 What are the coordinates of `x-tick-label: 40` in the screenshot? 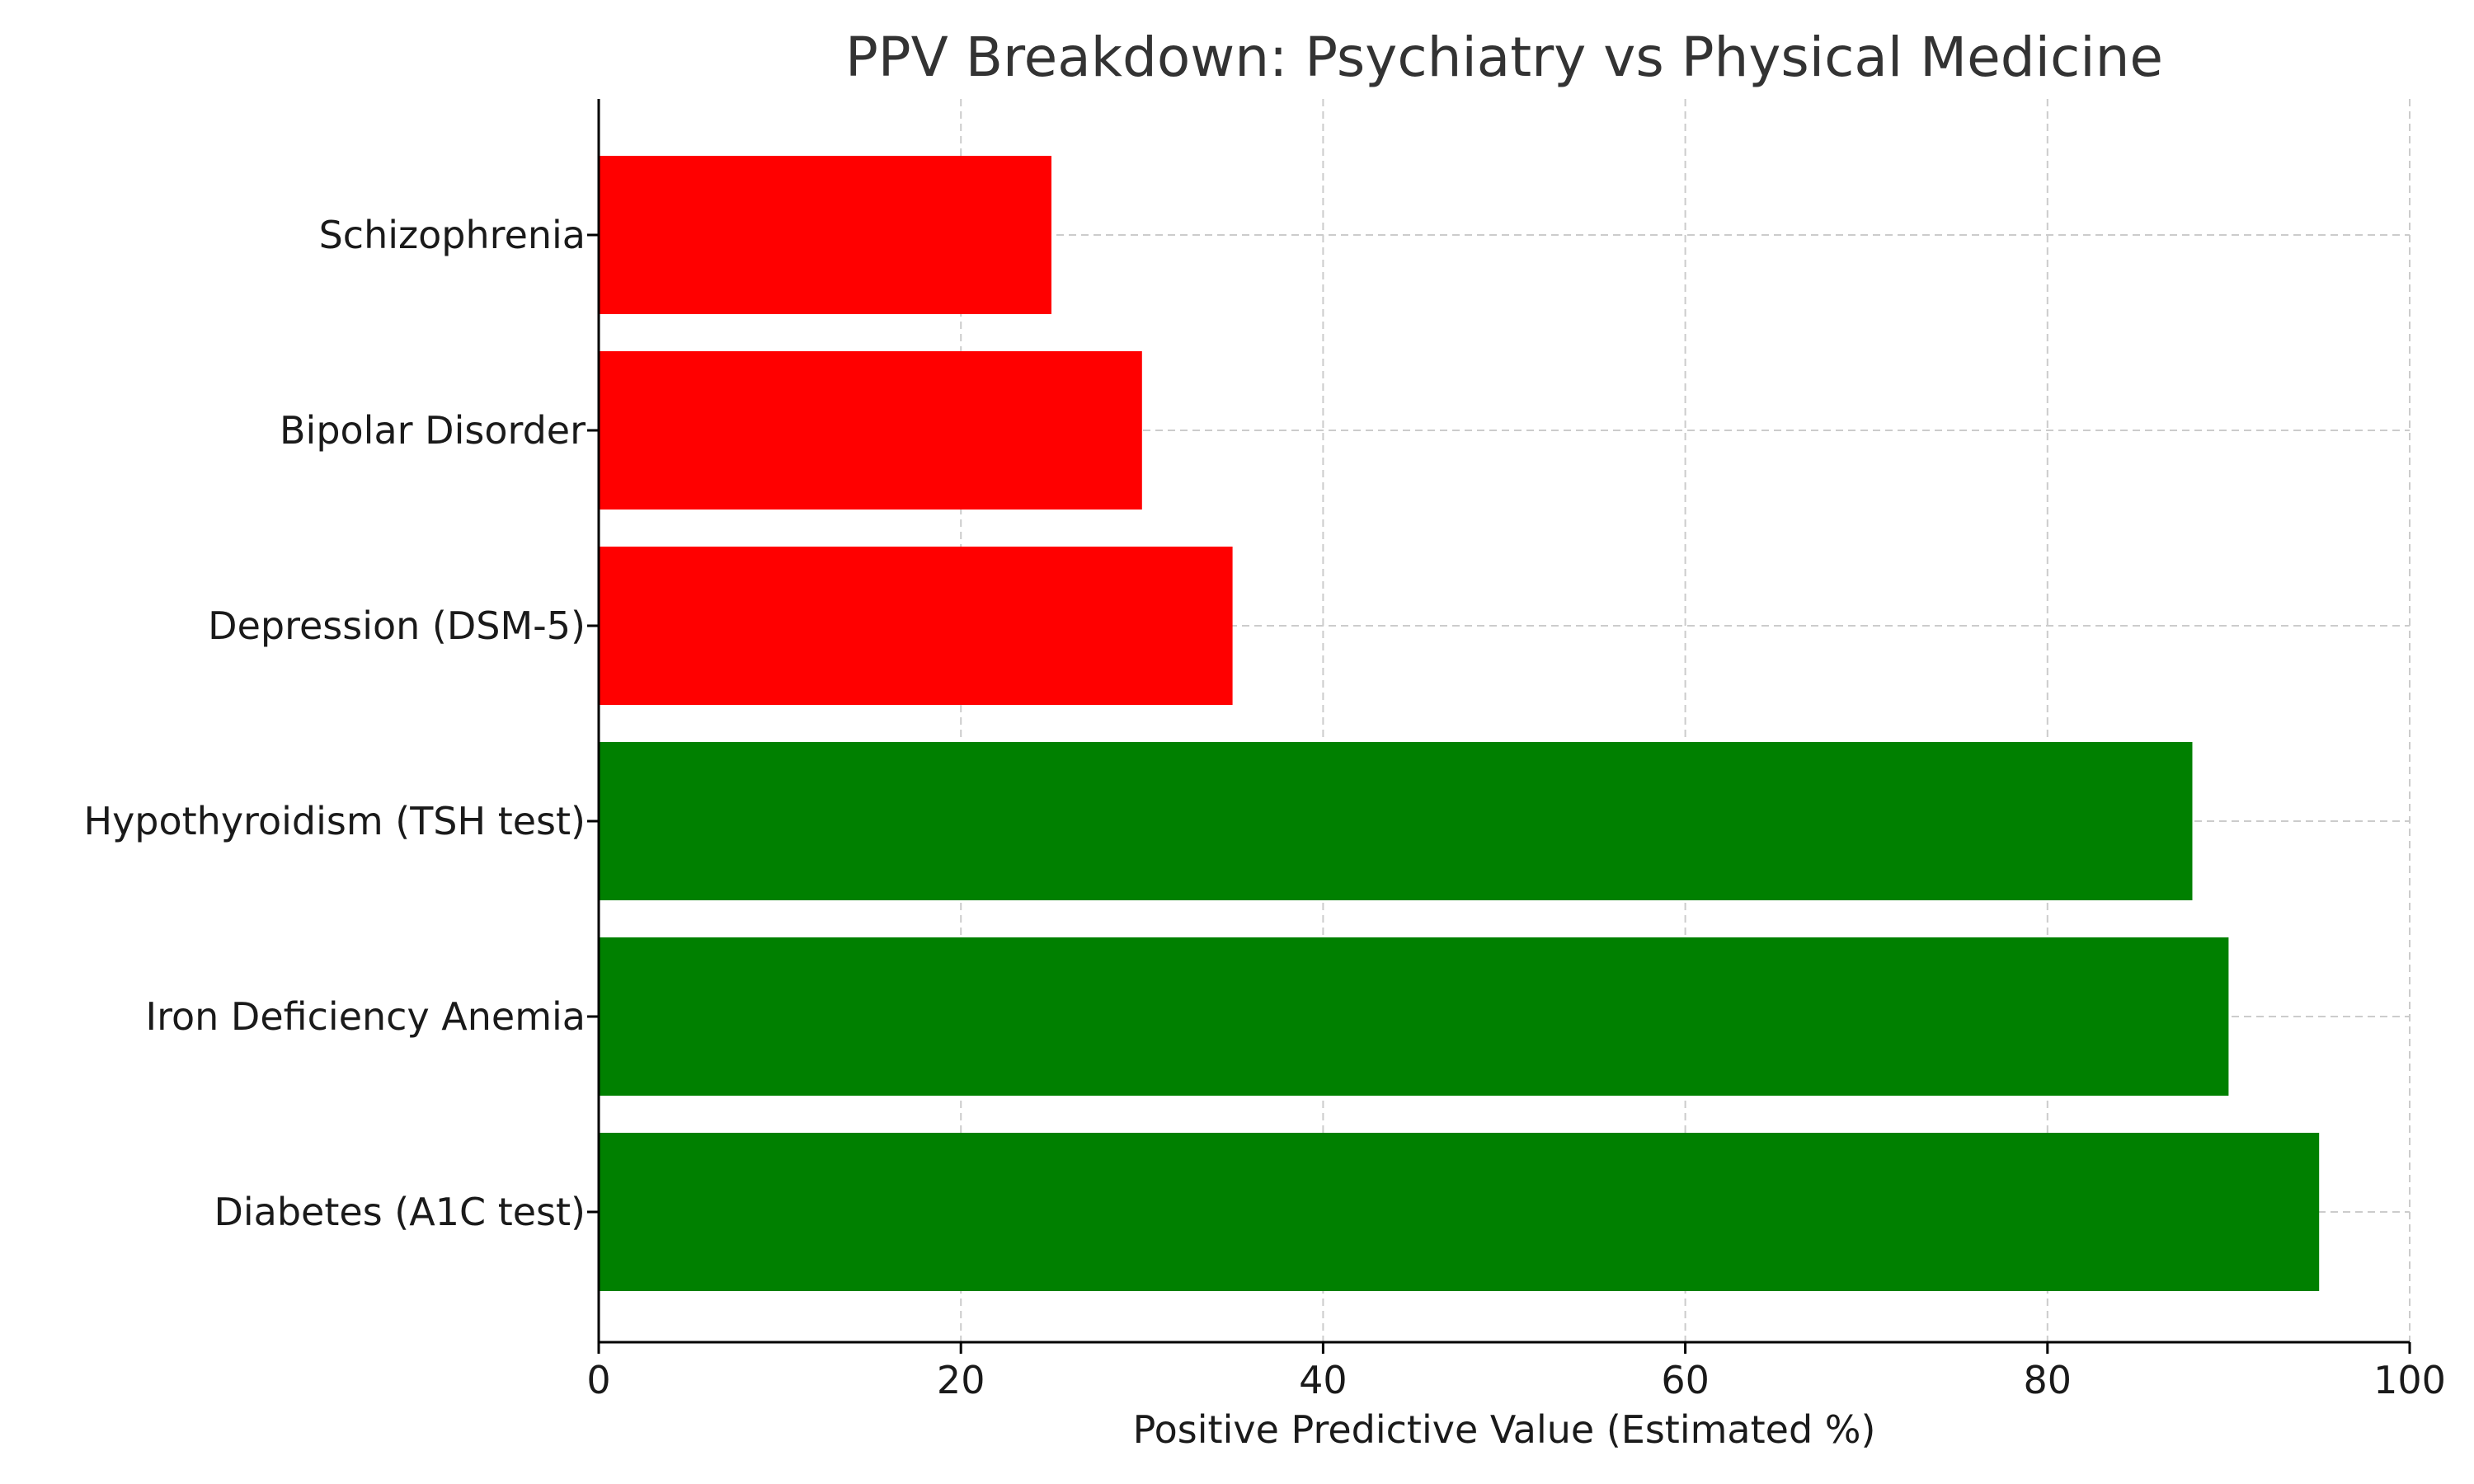 It's located at (1323, 1380).